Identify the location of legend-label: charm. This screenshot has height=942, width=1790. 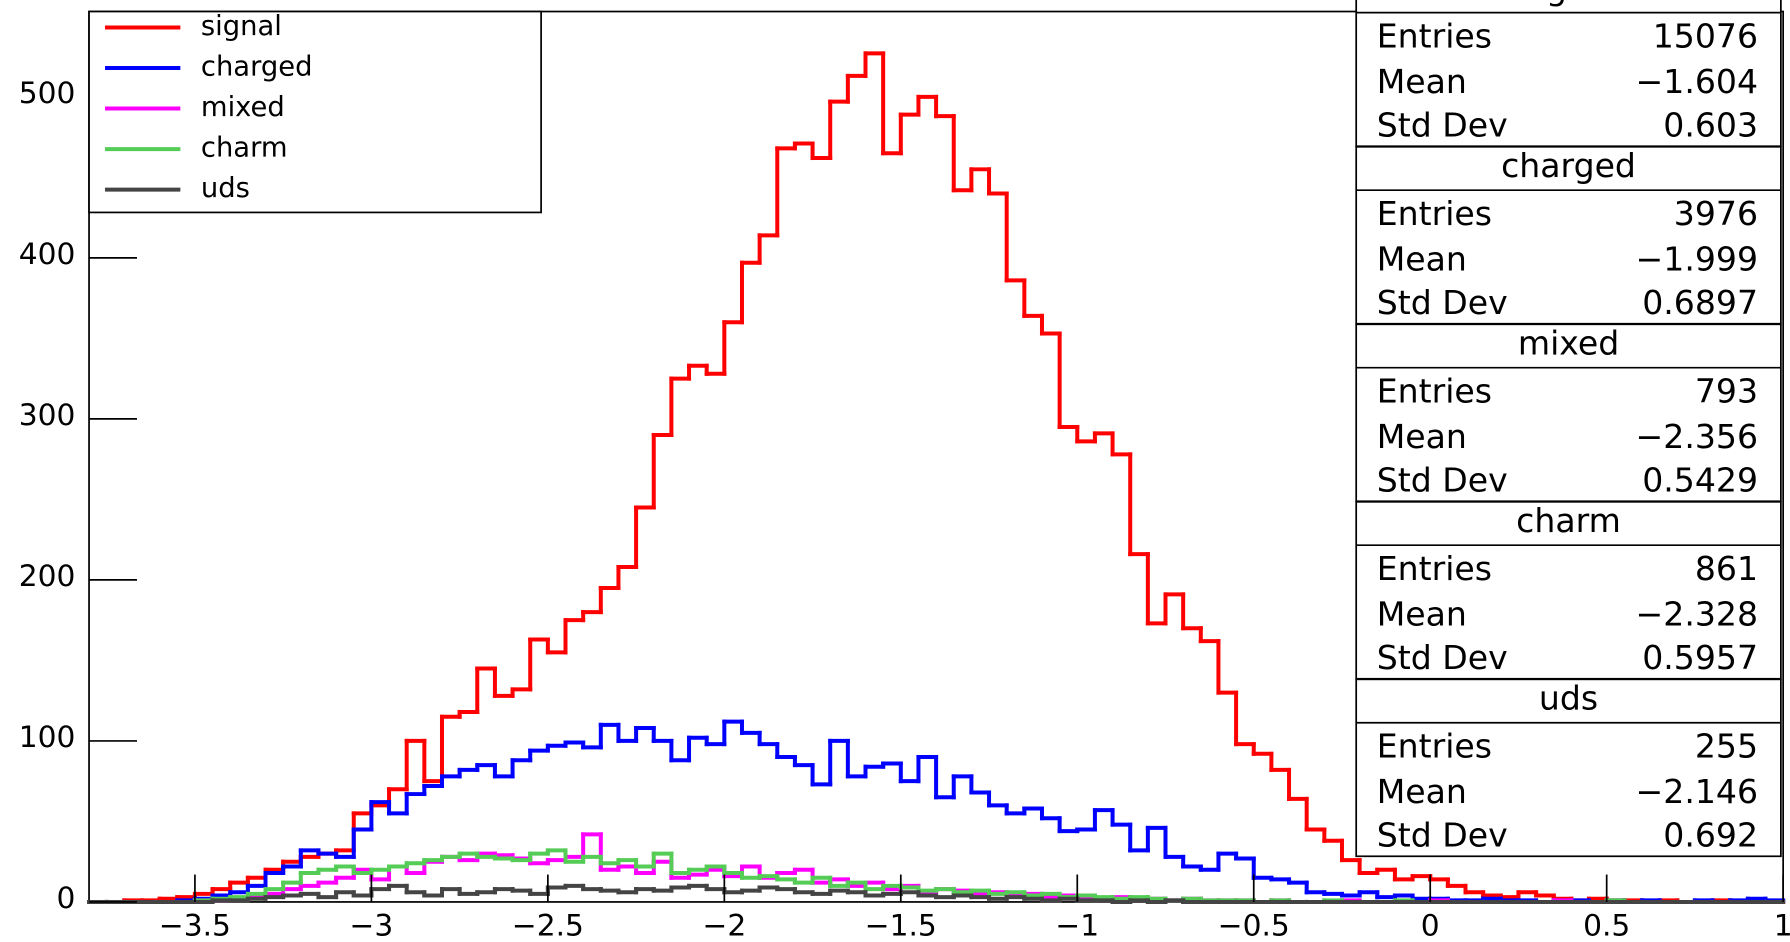
(244, 148).